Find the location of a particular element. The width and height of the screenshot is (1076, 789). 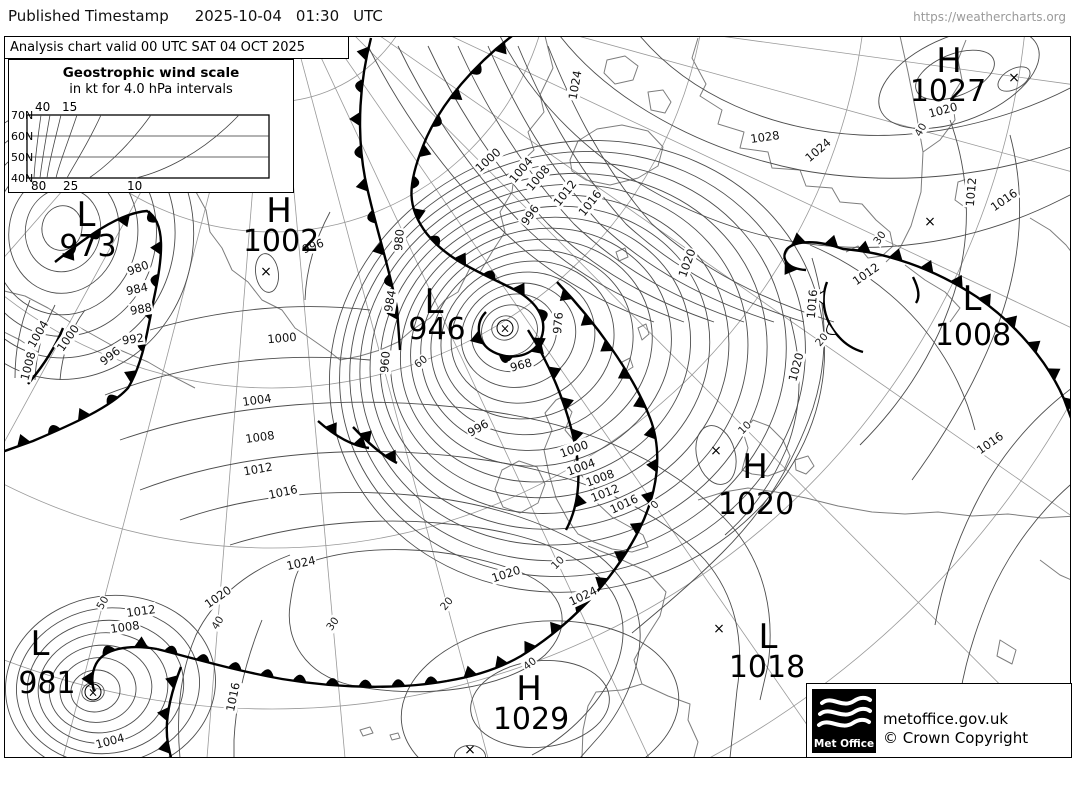

wind-scale-diagram is located at coordinates (148, 146).